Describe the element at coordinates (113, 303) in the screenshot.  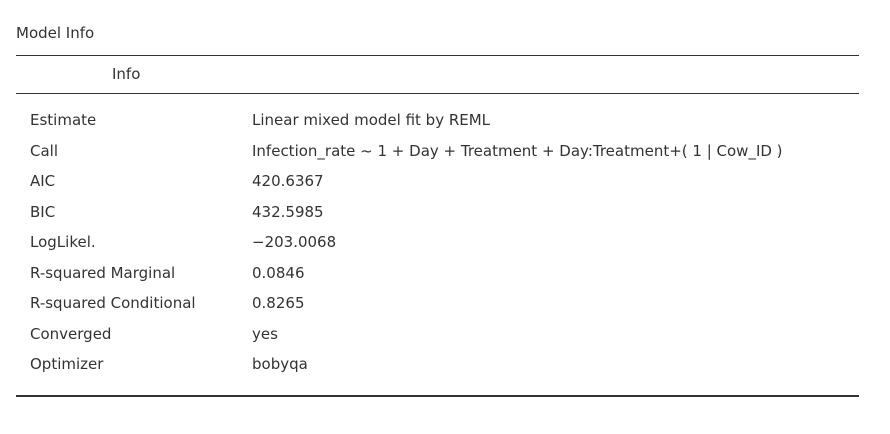
I see `row-label: R-squared Conditional` at that location.